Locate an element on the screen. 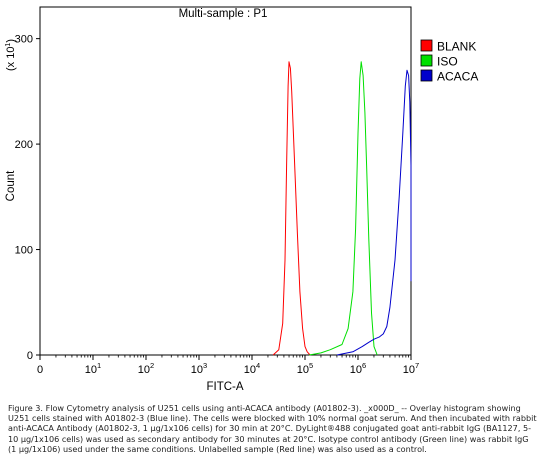 The width and height of the screenshot is (547, 463). x-tick-label: 0 is located at coordinates (40, 370).